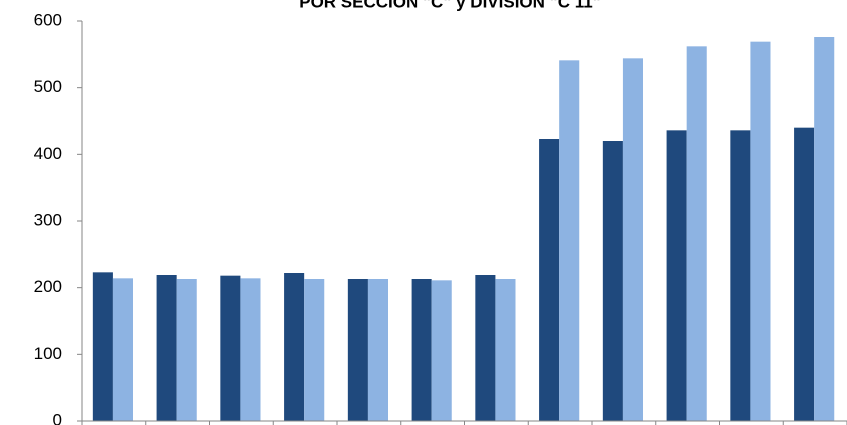 Image resolution: width=847 pixels, height=425 pixels. Describe the element at coordinates (48, 286) in the screenshot. I see `y-tick-label: 200` at that location.